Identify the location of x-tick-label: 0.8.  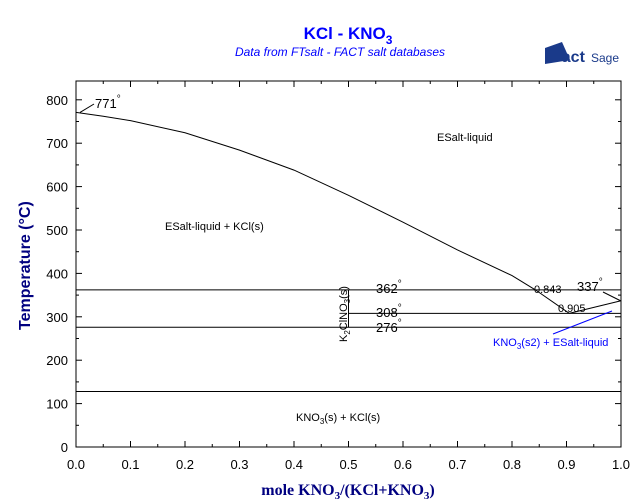
(512, 464).